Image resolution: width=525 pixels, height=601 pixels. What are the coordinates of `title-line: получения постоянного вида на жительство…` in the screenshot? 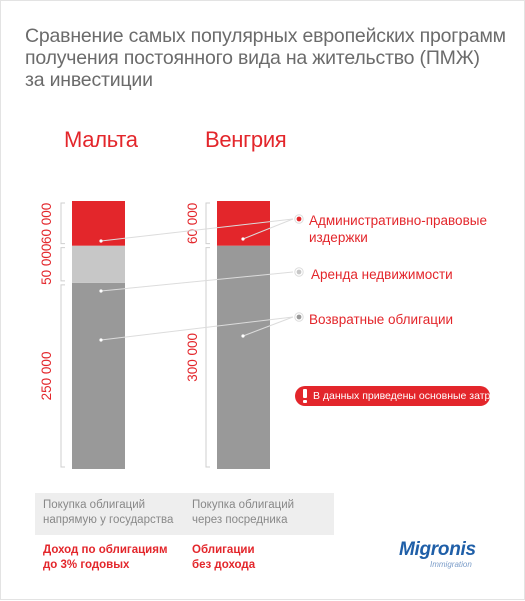 It's located at (252, 58).